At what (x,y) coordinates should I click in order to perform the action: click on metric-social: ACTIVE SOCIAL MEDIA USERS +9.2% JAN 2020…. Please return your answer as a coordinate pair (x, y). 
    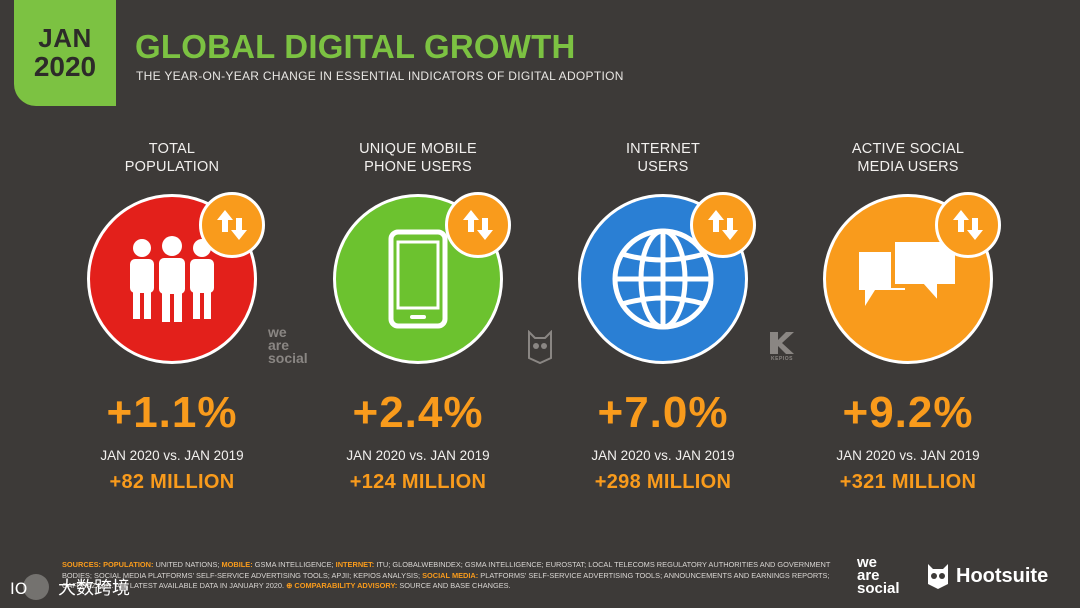
    Looking at the image, I should click on (908, 317).